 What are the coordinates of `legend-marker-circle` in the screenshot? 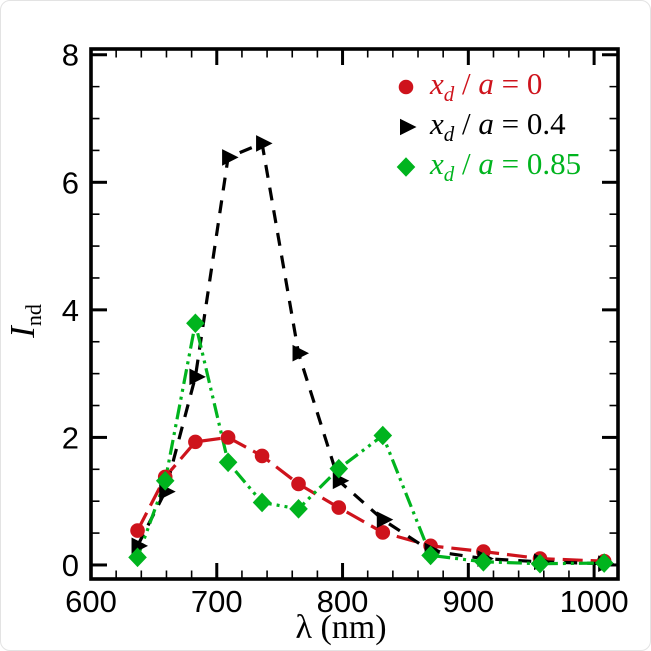 It's located at (406, 87).